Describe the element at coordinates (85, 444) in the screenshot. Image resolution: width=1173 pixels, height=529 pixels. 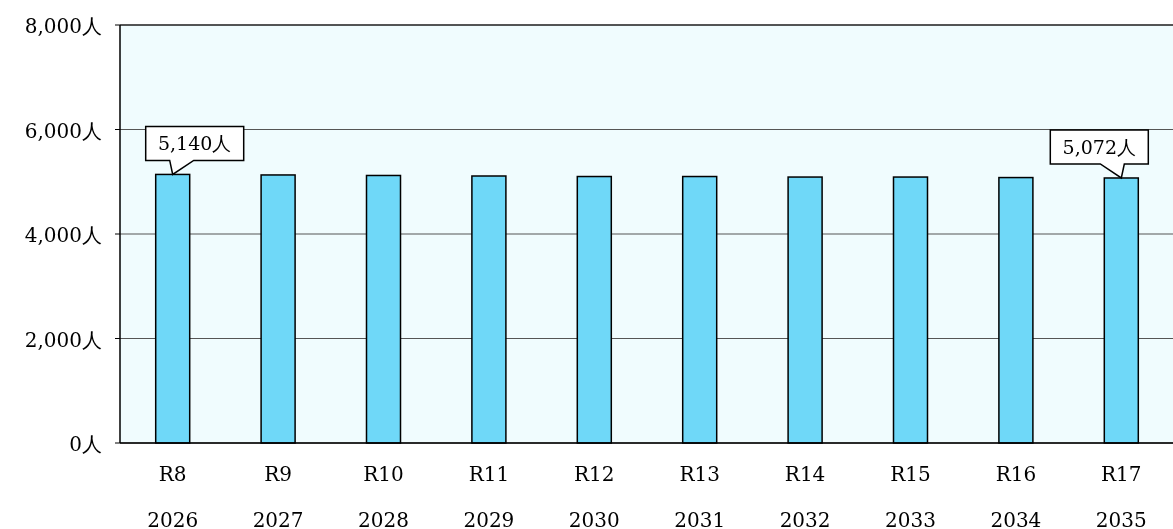
I see `y-tick-label: 0人` at that location.